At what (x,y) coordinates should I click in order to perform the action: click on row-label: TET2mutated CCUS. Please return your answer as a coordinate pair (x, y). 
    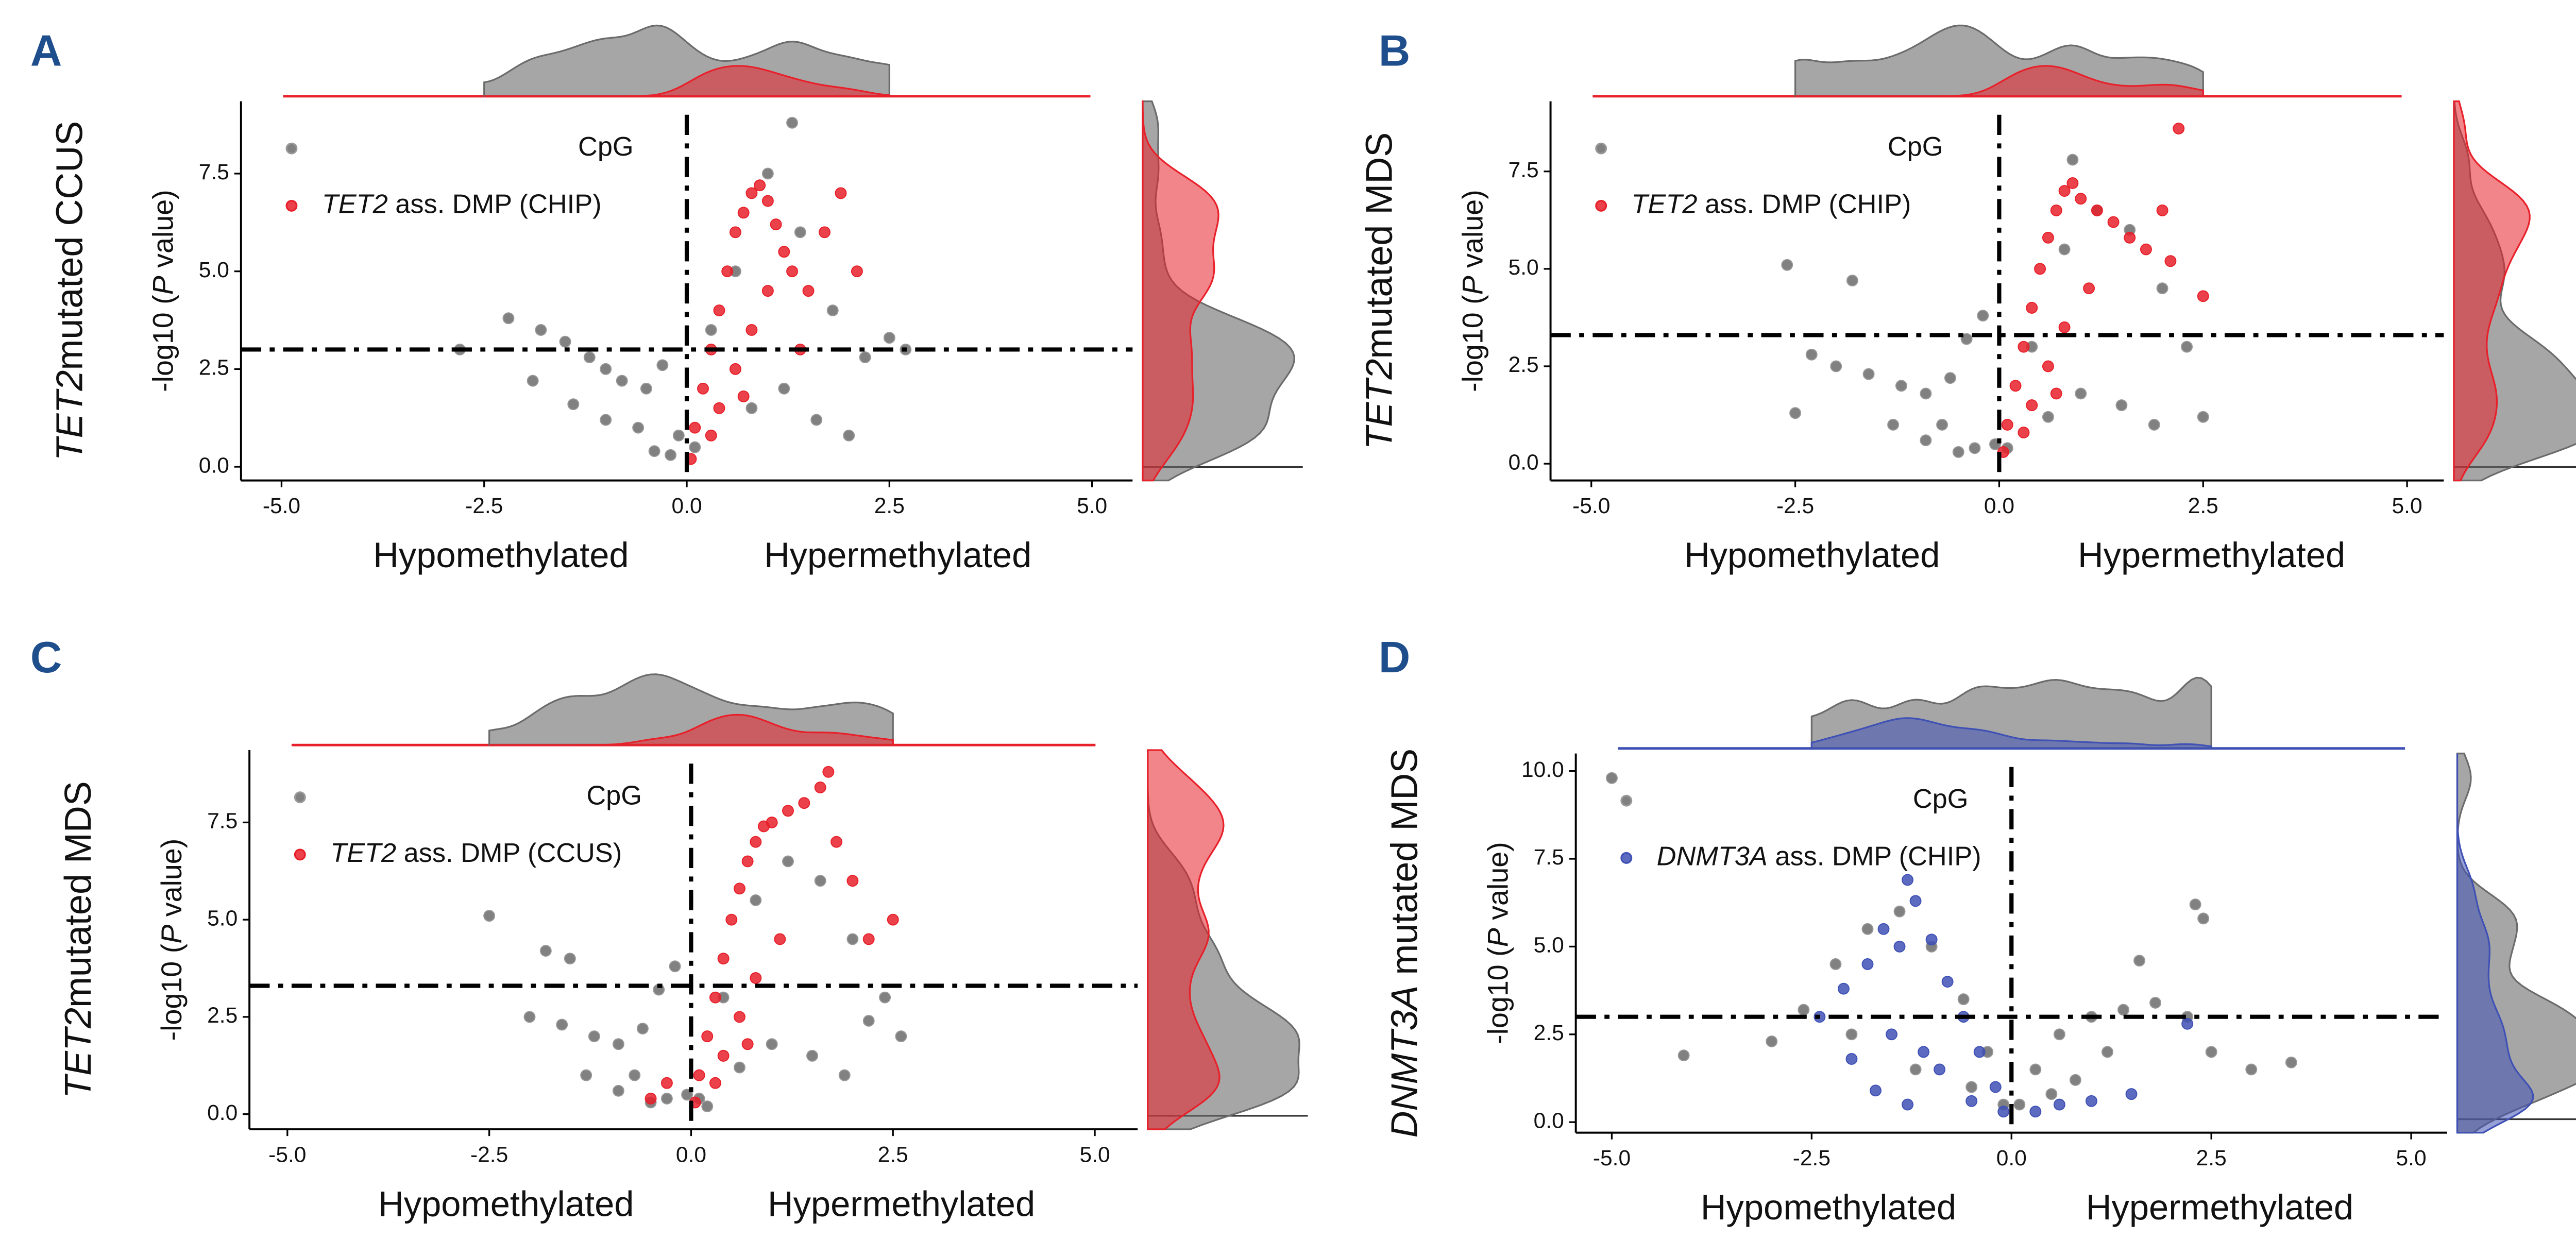
    Looking at the image, I should click on (70, 291).